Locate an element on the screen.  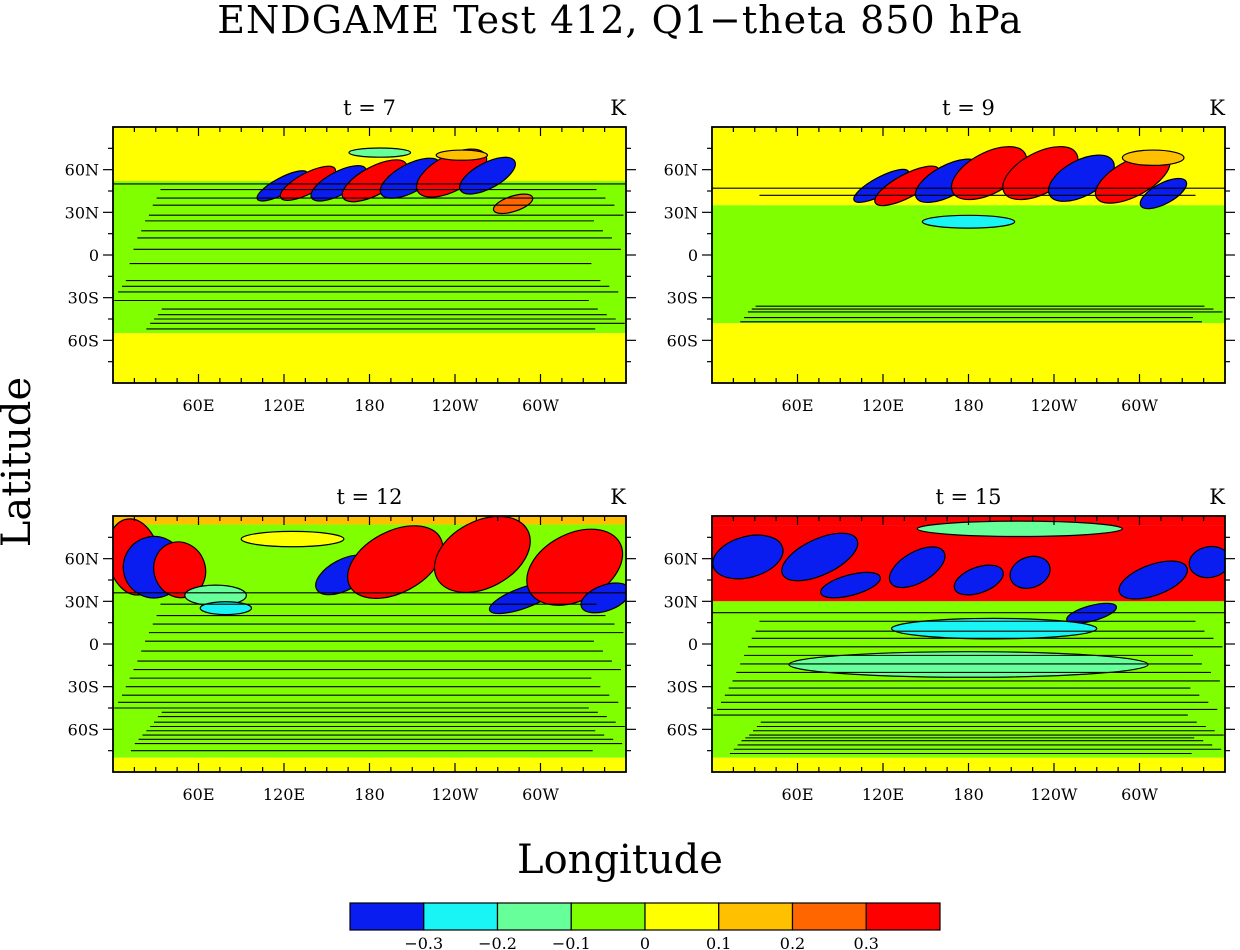
panel-time-label: t = 7 is located at coordinates (369, 108).